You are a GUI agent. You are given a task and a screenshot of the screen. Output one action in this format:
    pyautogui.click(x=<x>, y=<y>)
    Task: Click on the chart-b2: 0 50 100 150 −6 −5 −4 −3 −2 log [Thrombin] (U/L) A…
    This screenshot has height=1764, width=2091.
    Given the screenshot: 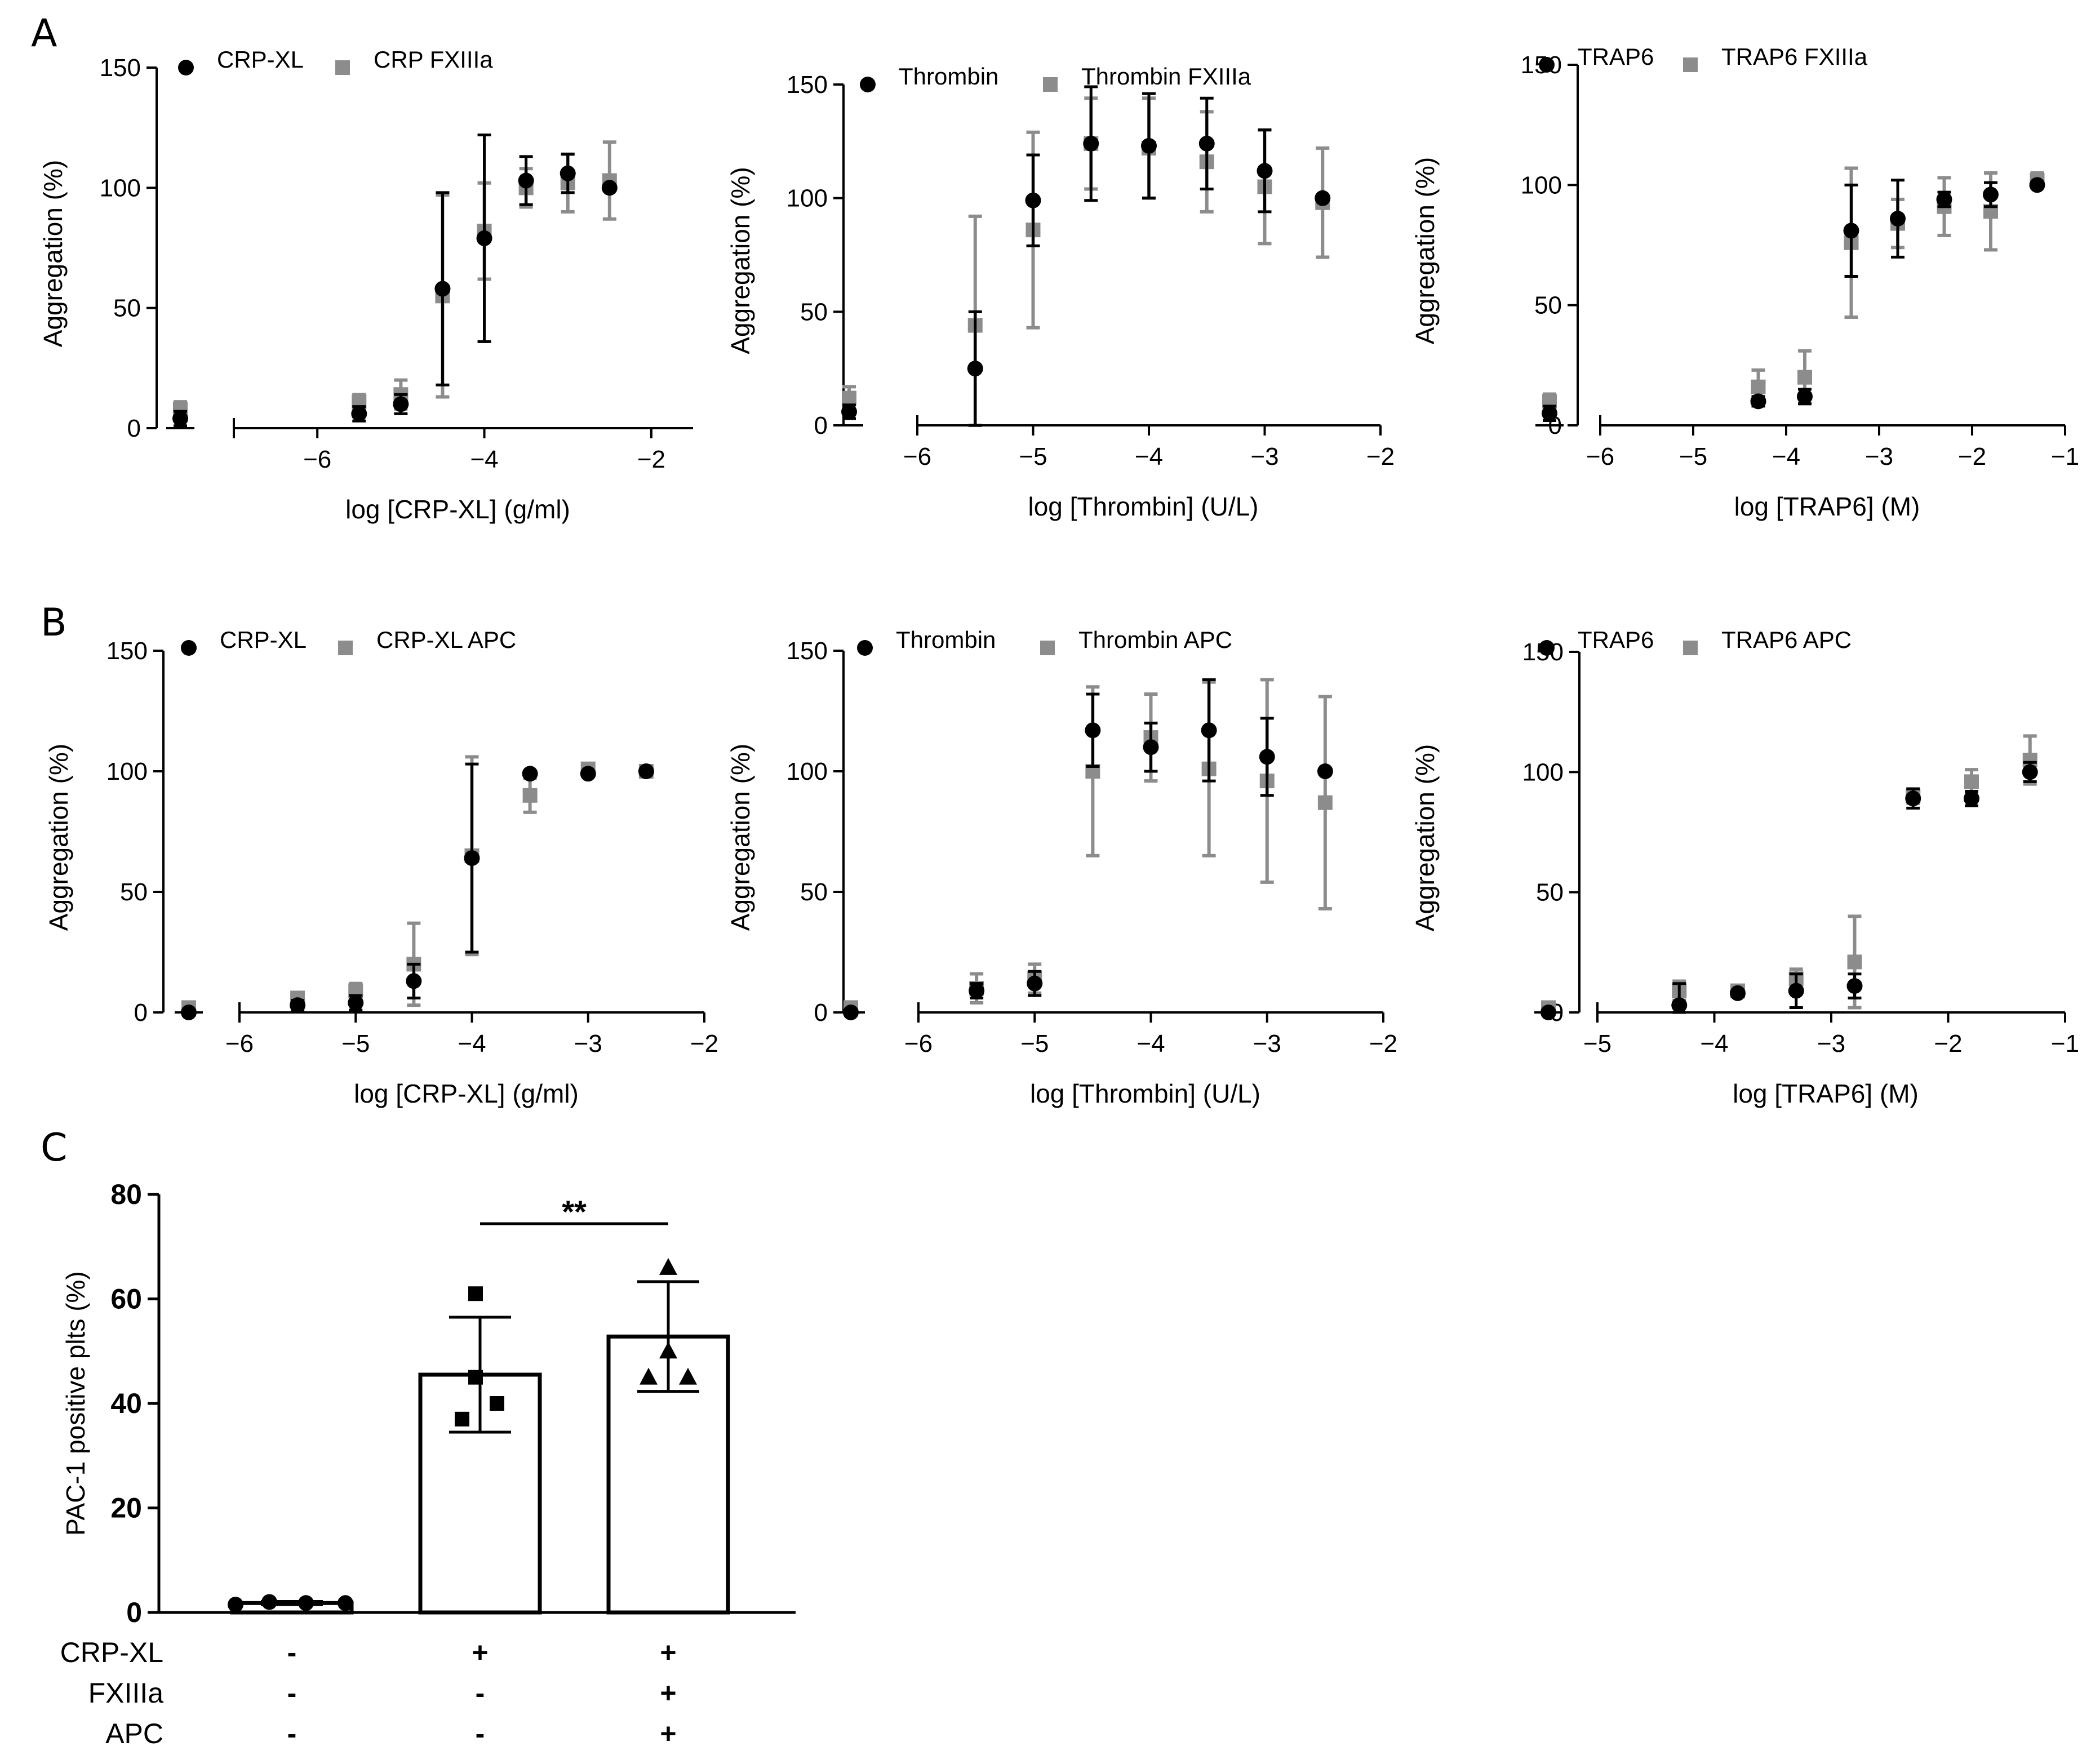 What is the action you would take?
    pyautogui.click(x=1061, y=867)
    